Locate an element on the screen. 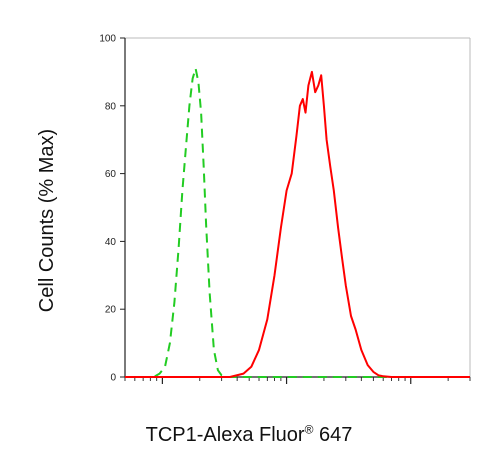 The image size is (498, 463). y-axis-title: Cell Counts (% Max) is located at coordinates (47, 220).